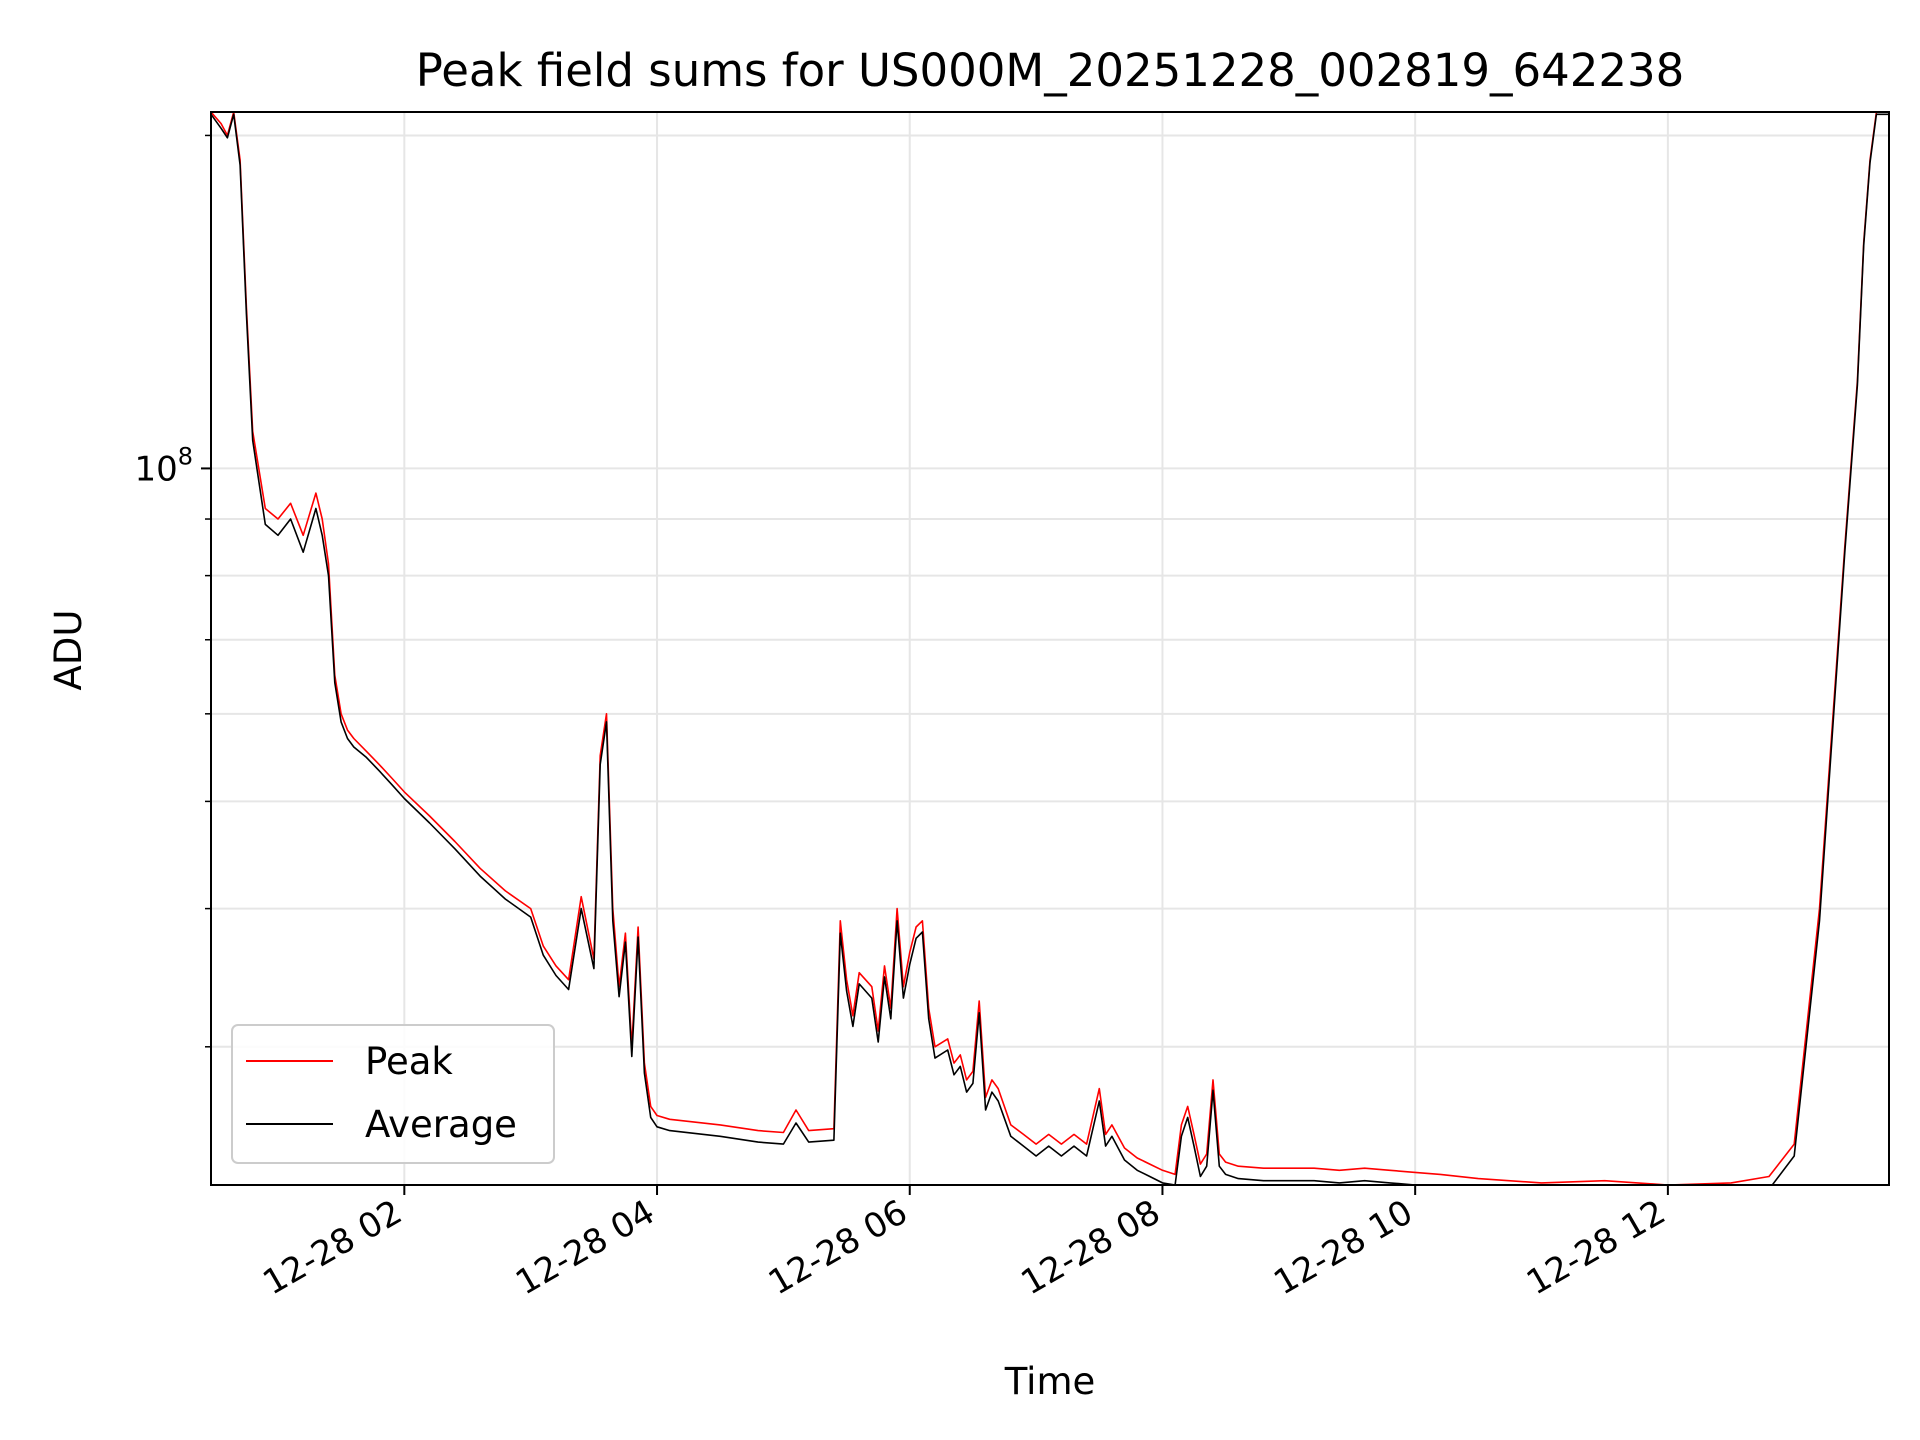  Describe the element at coordinates (163, 465) in the screenshot. I see `y-tick-label: 108` at that location.